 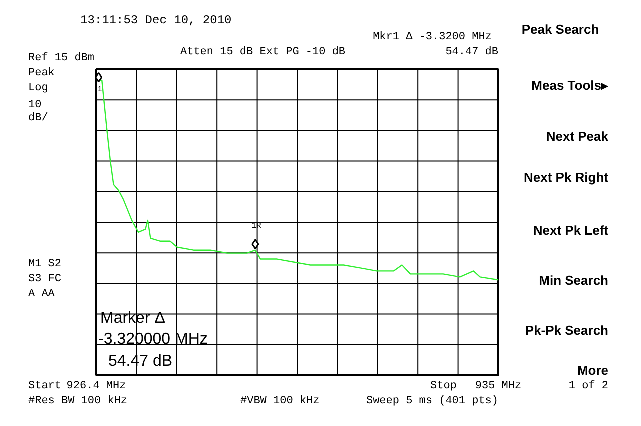 I want to click on x-tick-label: 935 MHz, so click(x=498, y=386).